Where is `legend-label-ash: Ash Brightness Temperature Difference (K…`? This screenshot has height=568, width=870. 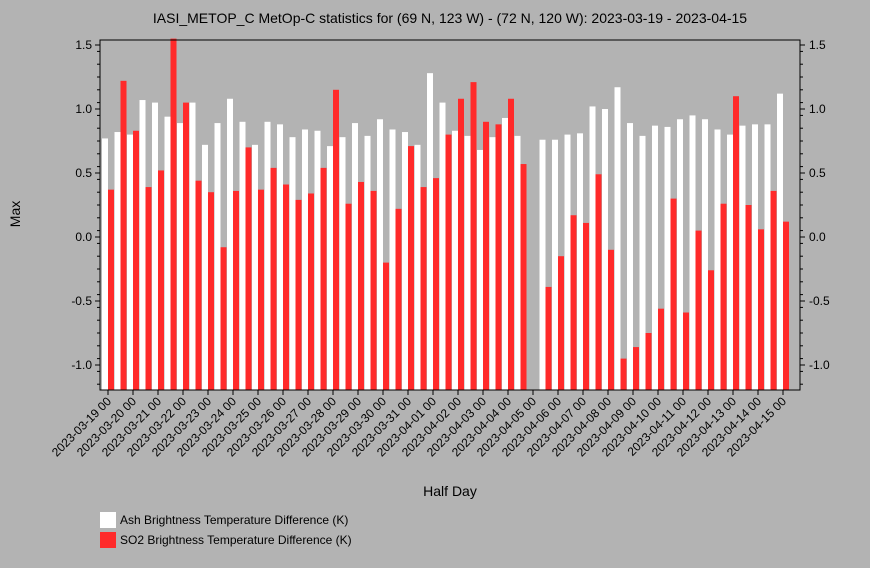 legend-label-ash: Ash Brightness Temperature Difference (K… is located at coordinates (234, 520).